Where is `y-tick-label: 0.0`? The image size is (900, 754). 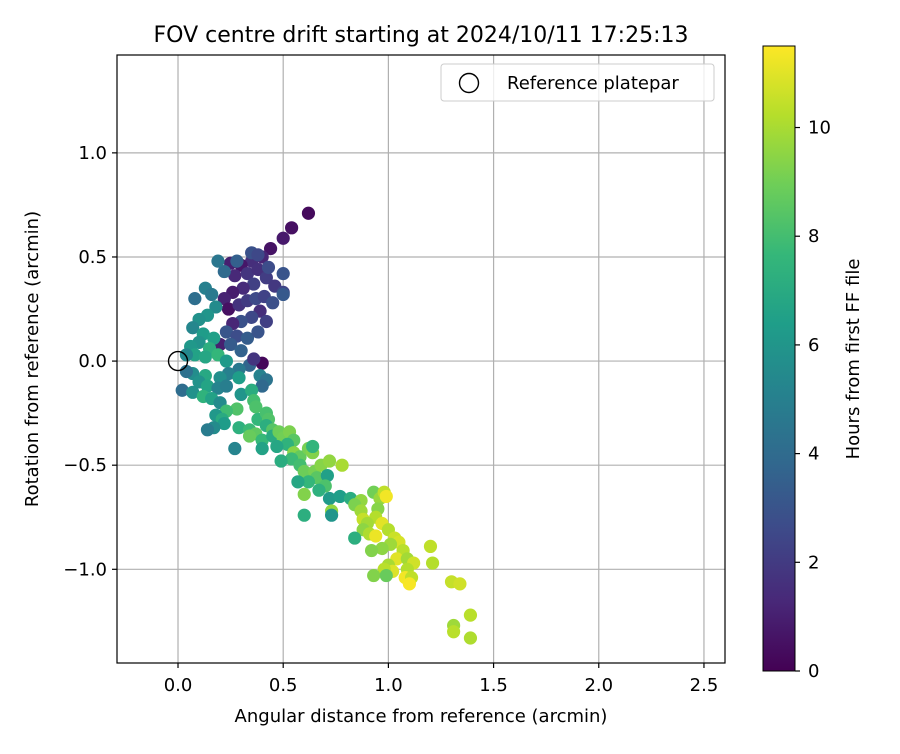
y-tick-label: 0.0 is located at coordinates (92, 361).